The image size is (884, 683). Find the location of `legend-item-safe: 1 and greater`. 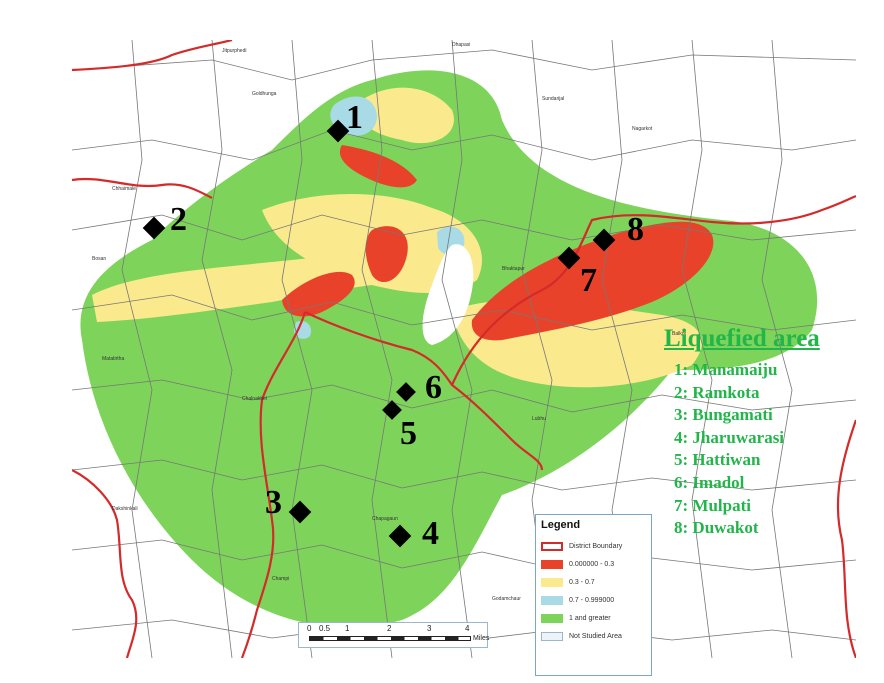

legend-item-safe: 1 and greater is located at coordinates (593, 618).